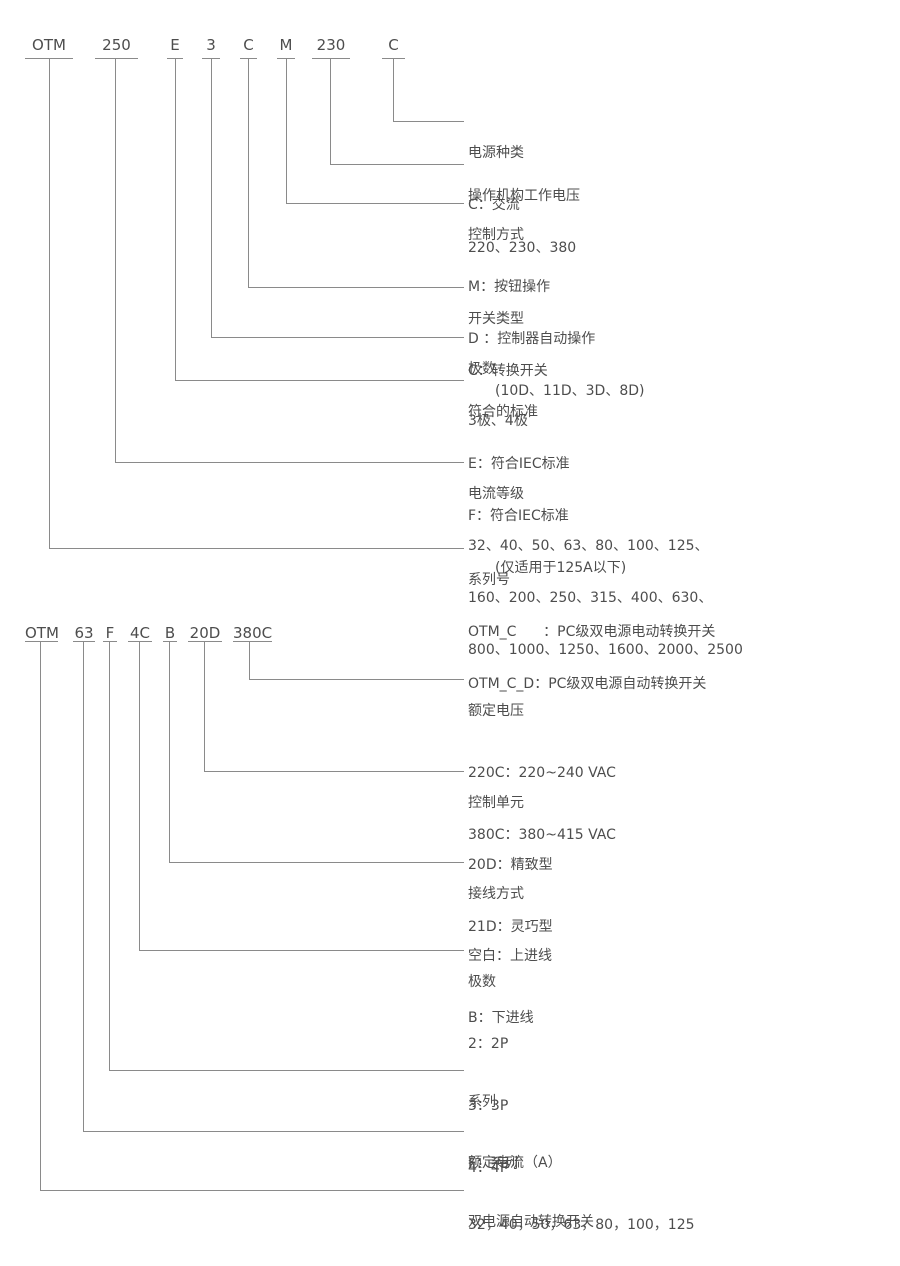 The image size is (900, 1266). I want to click on entry-line: 3：3P, so click(488, 1106).